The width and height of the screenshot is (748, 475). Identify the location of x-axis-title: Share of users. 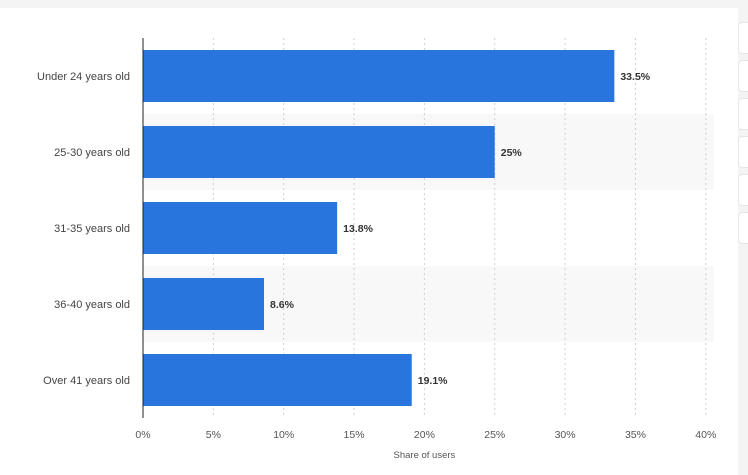
(425, 455).